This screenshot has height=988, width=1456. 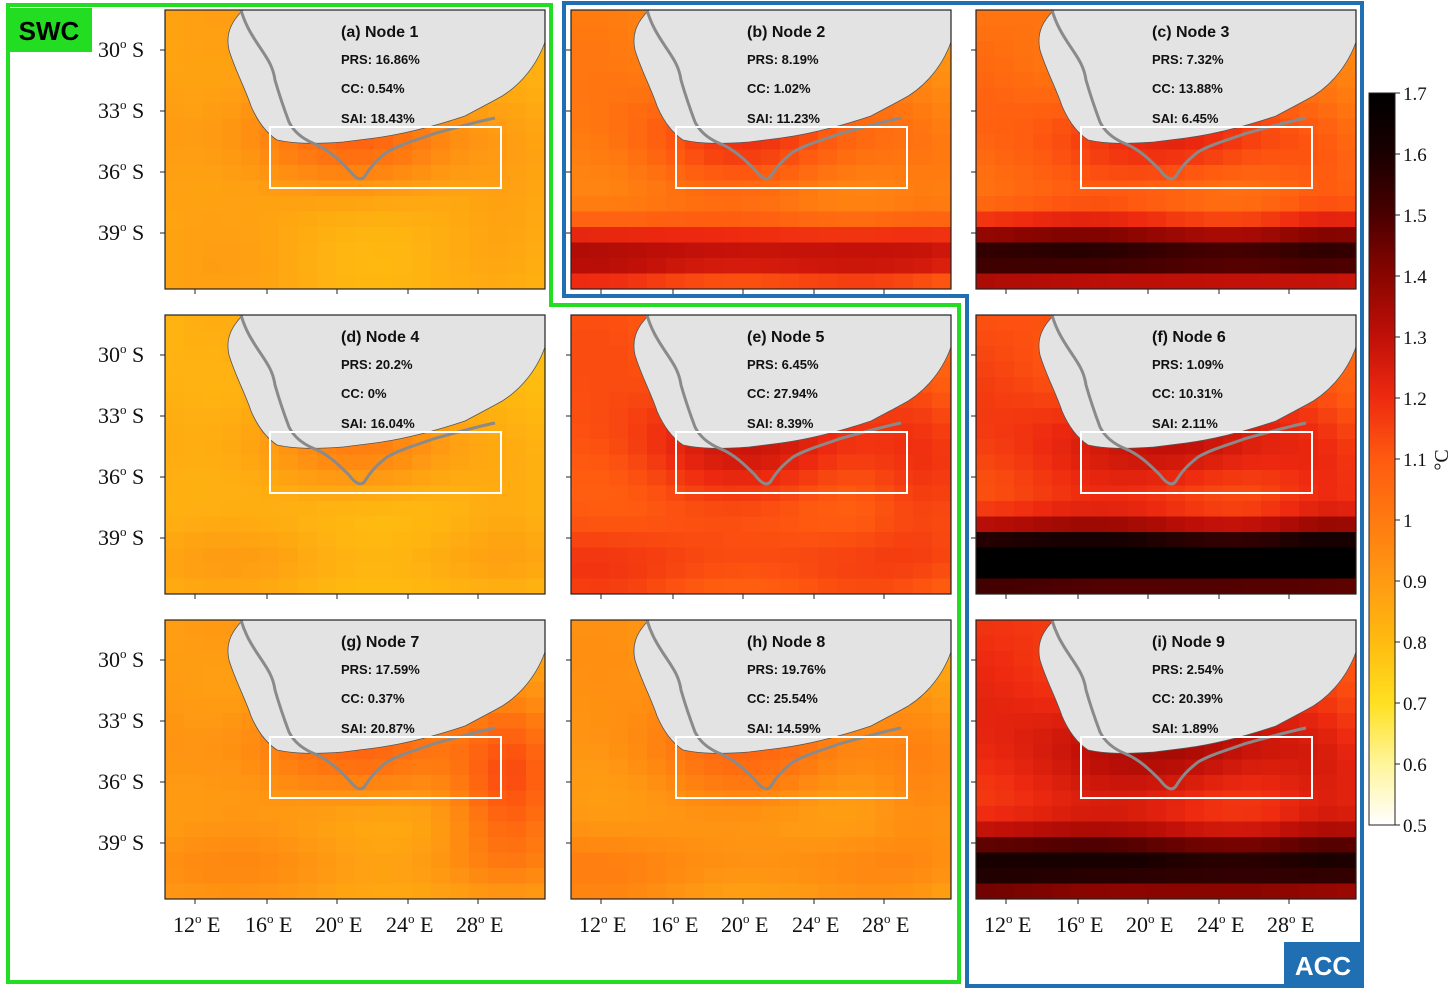 I want to click on sai-value: SAI: 8.39%, so click(x=780, y=423).